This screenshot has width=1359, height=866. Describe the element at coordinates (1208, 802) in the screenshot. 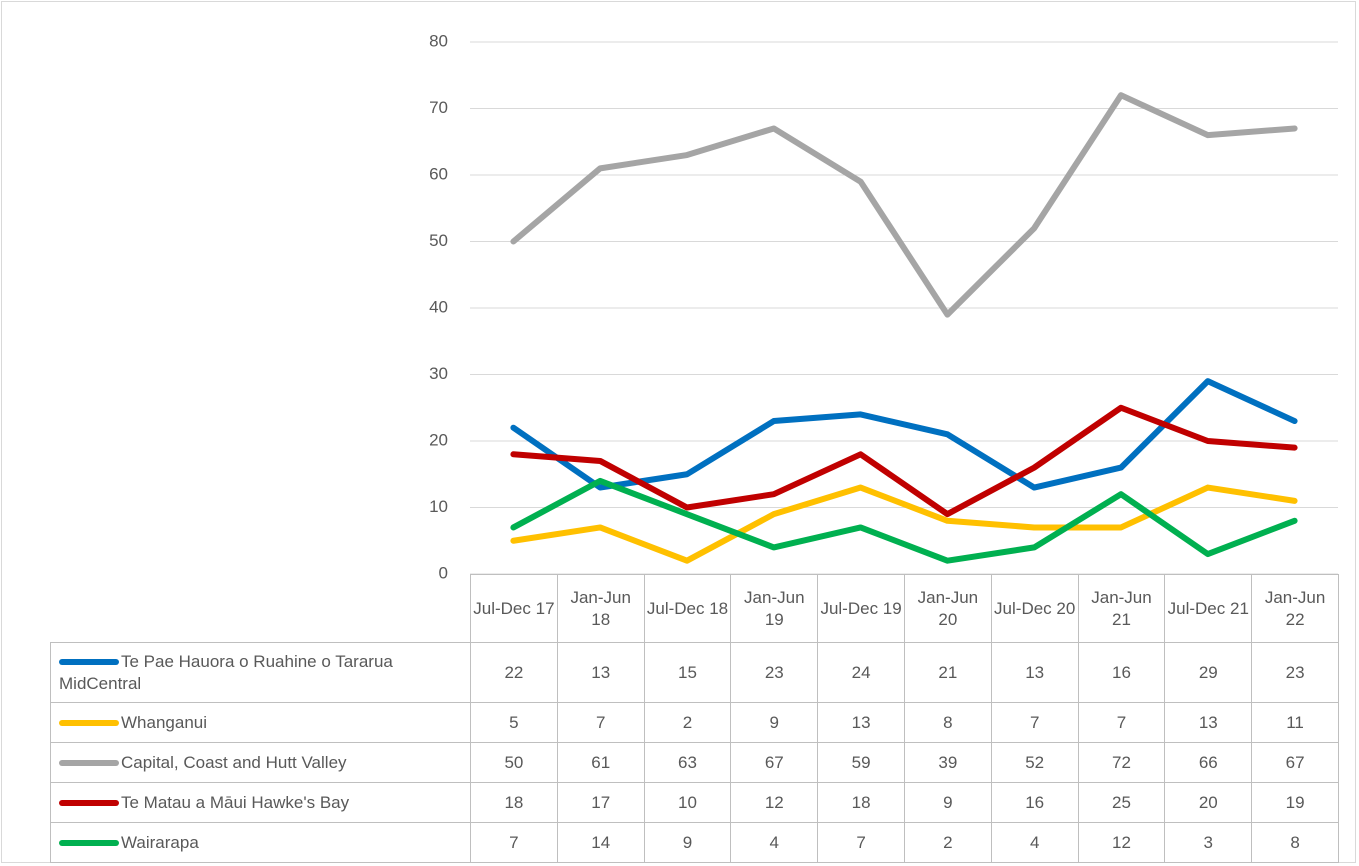

I see `data-label: 20` at that location.